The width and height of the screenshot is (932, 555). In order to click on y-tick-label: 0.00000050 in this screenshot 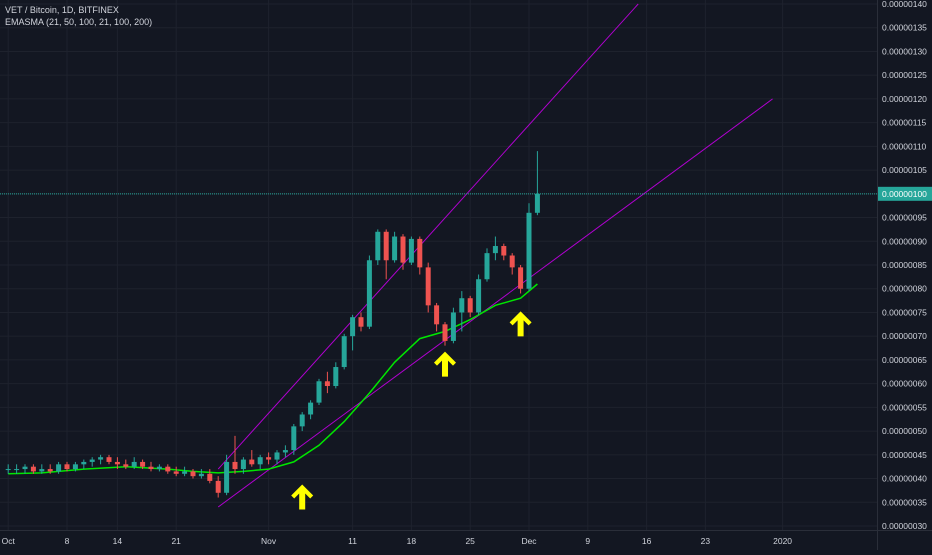, I will do `click(904, 431)`.